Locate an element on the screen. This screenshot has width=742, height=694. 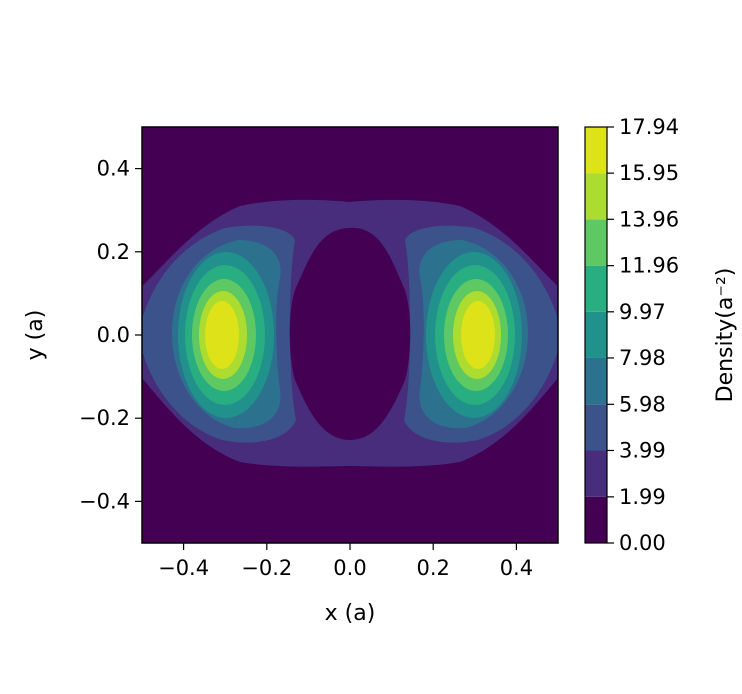
colorbar-tick-label: 5.98 is located at coordinates (642, 404).